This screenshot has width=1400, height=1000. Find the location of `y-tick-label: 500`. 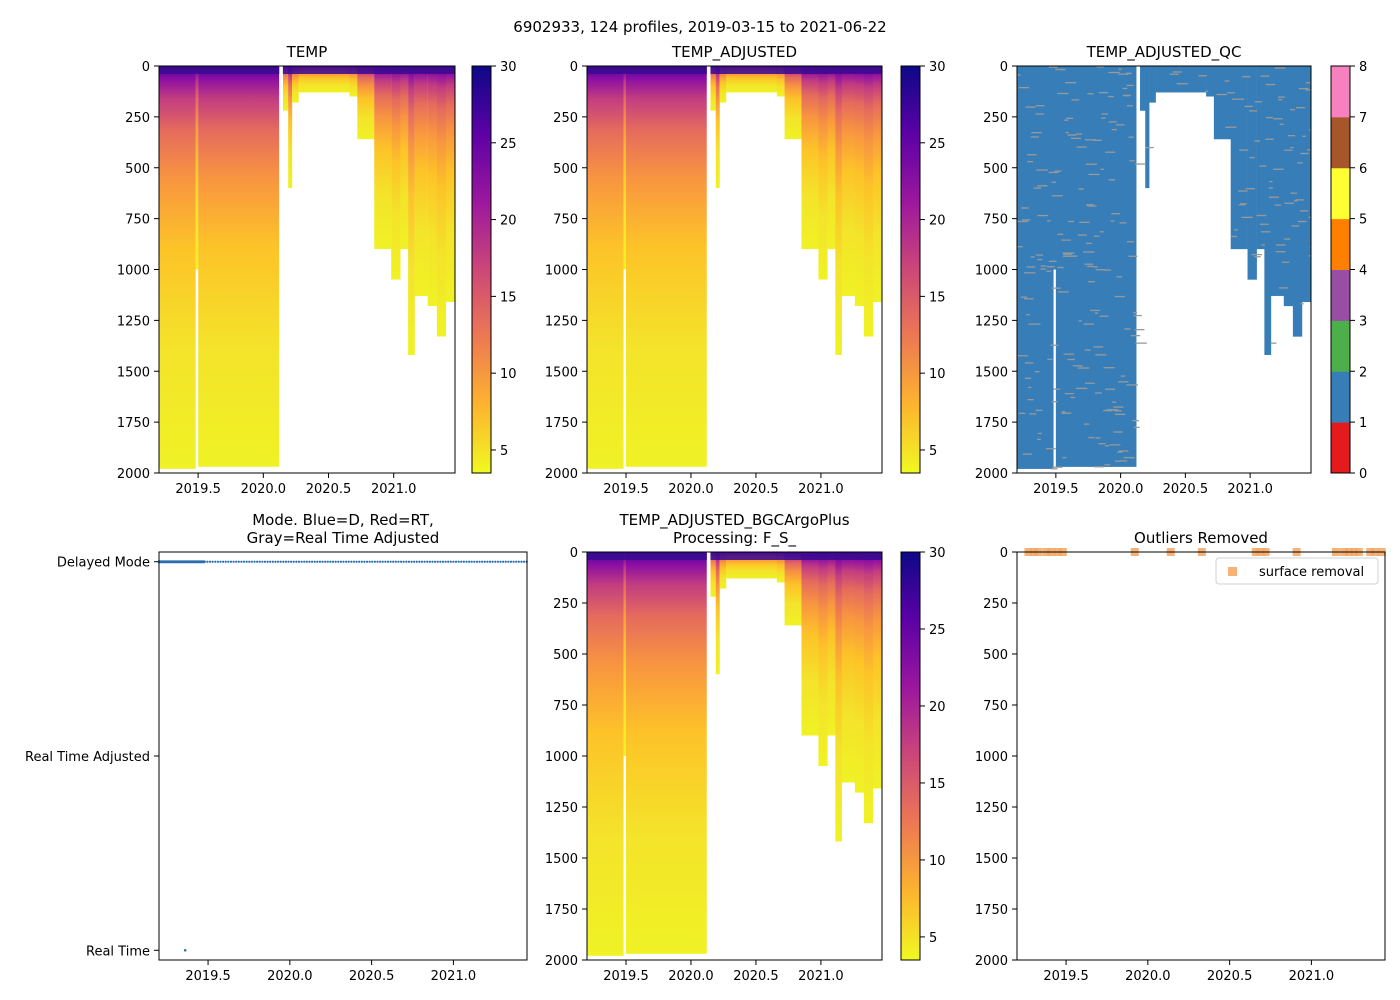

y-tick-label: 500 is located at coordinates (995, 169).